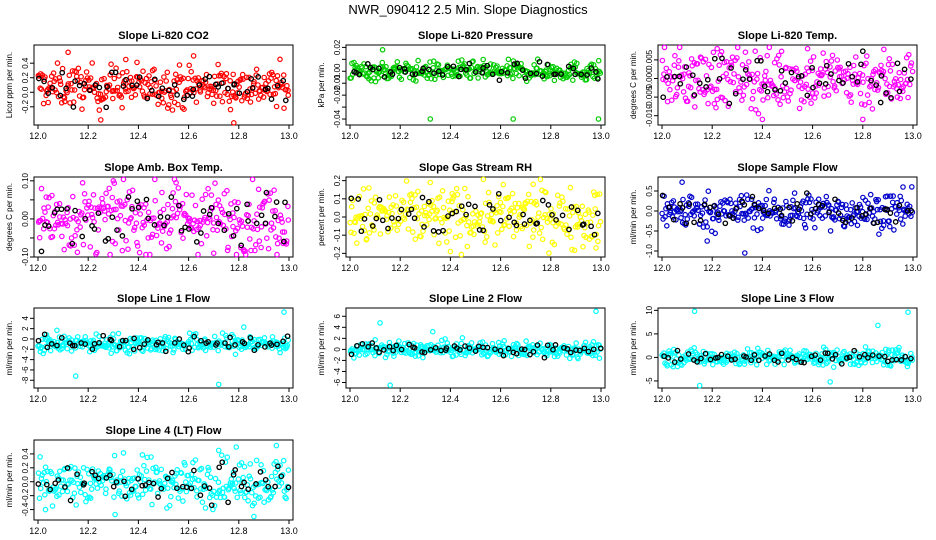  Describe the element at coordinates (25, 219) in the screenshot. I see `y-tick-label: 0.00` at that location.